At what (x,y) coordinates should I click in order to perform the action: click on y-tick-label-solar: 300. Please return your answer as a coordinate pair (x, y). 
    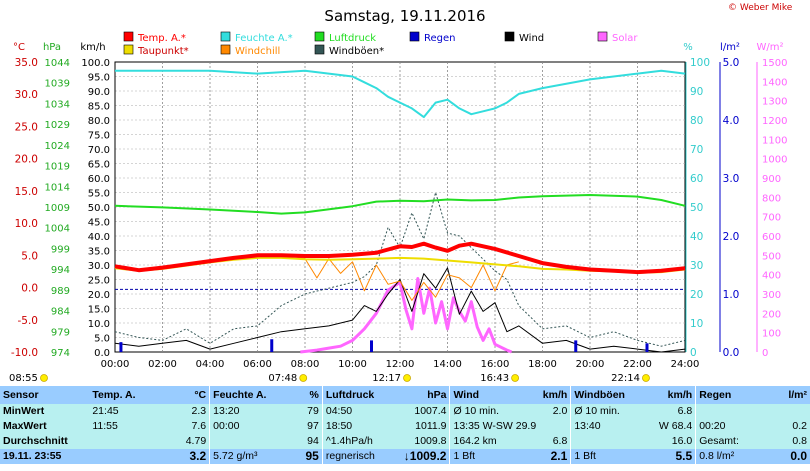
    Looking at the image, I should click on (771, 295).